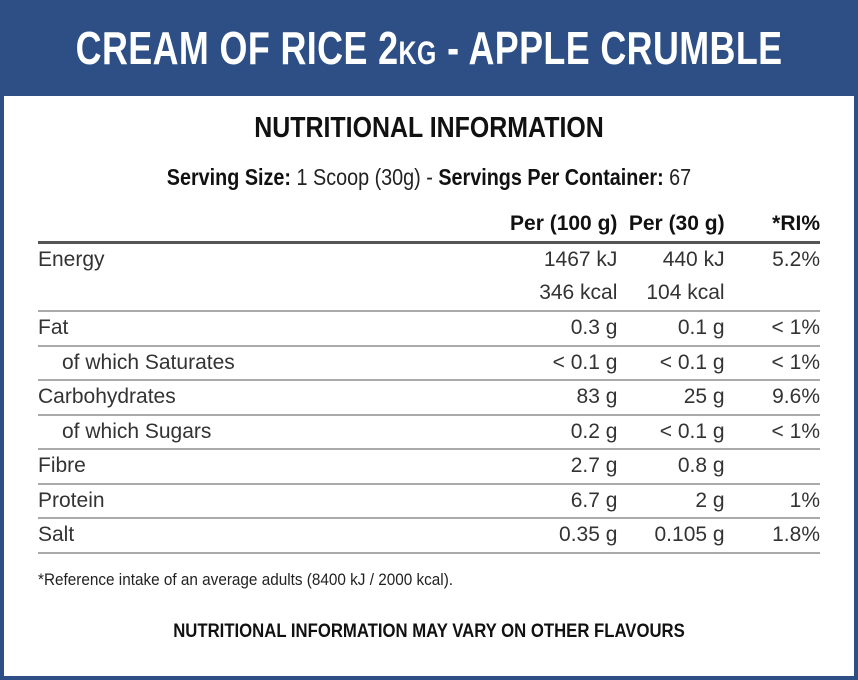 This screenshot has height=680, width=858. I want to click on table-row: Energy 1467 kJ 440 kJ 5.2%, so click(429, 259).